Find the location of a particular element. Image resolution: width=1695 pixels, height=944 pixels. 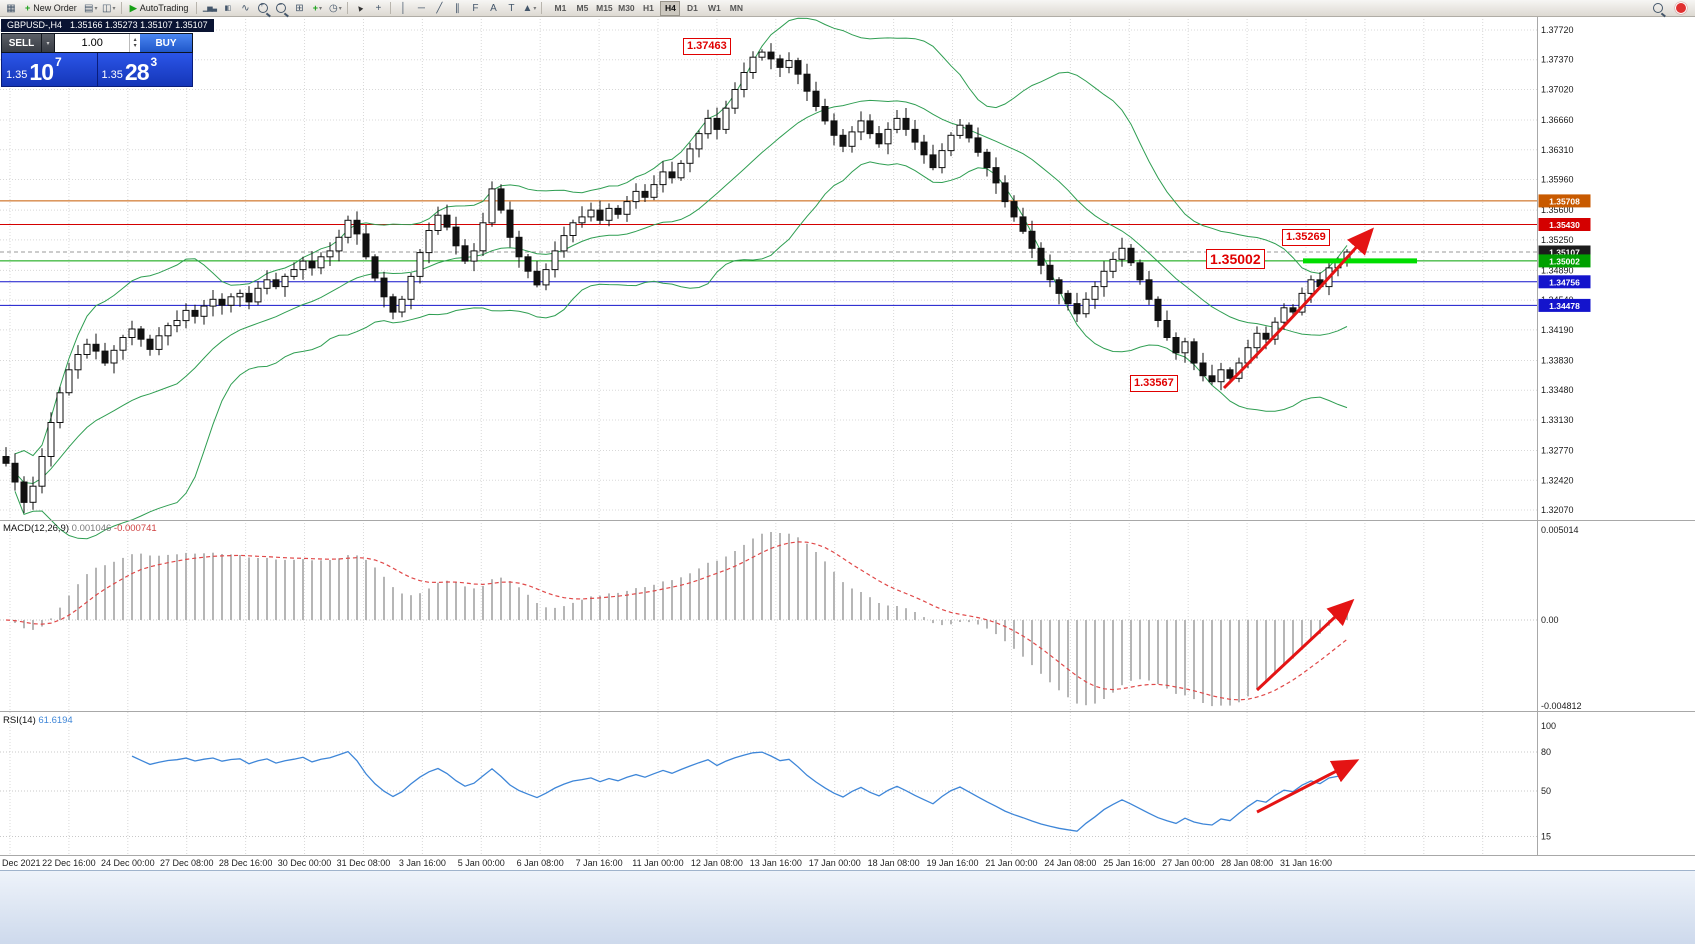

bar-chart-icon: ▁▅▃ is located at coordinates (209, 8).